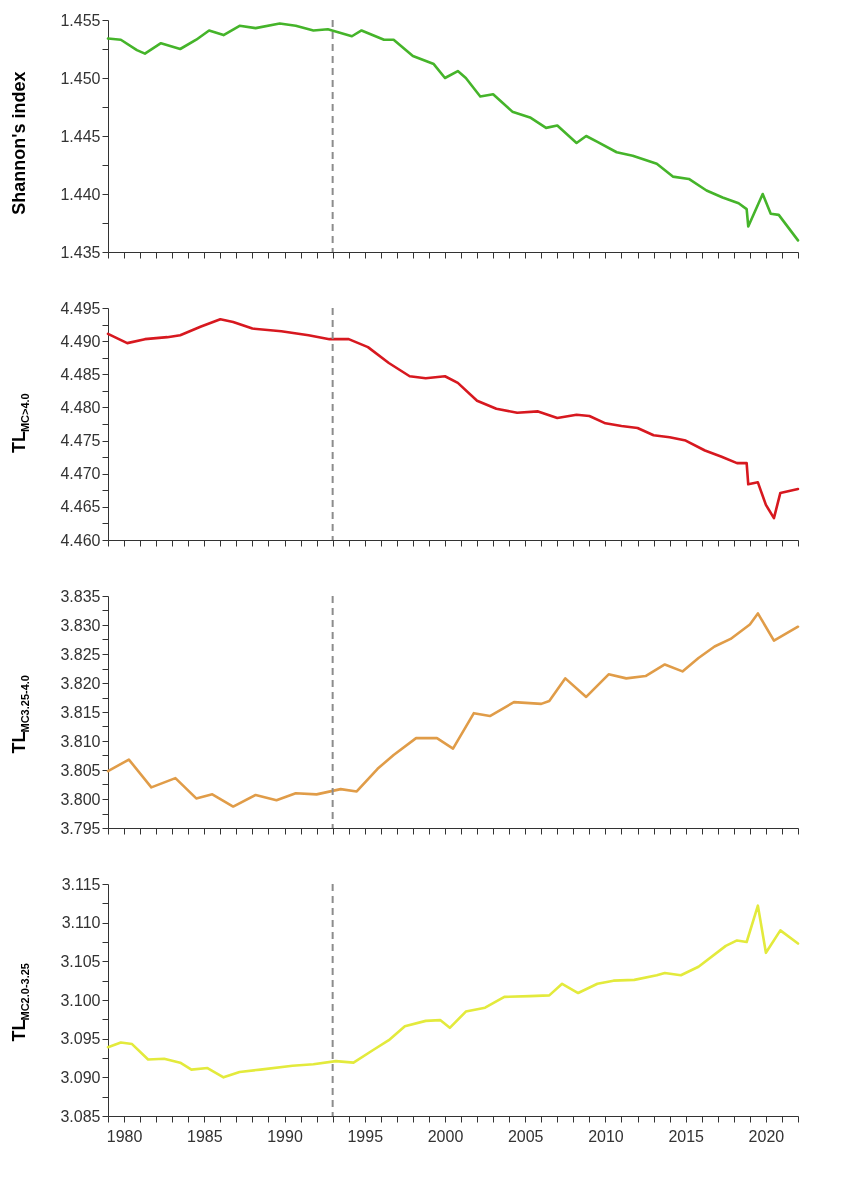 Image resolution: width=858 pixels, height=1195 pixels. Describe the element at coordinates (19, 143) in the screenshot. I see `y-axis-title: Shannon's index` at that location.